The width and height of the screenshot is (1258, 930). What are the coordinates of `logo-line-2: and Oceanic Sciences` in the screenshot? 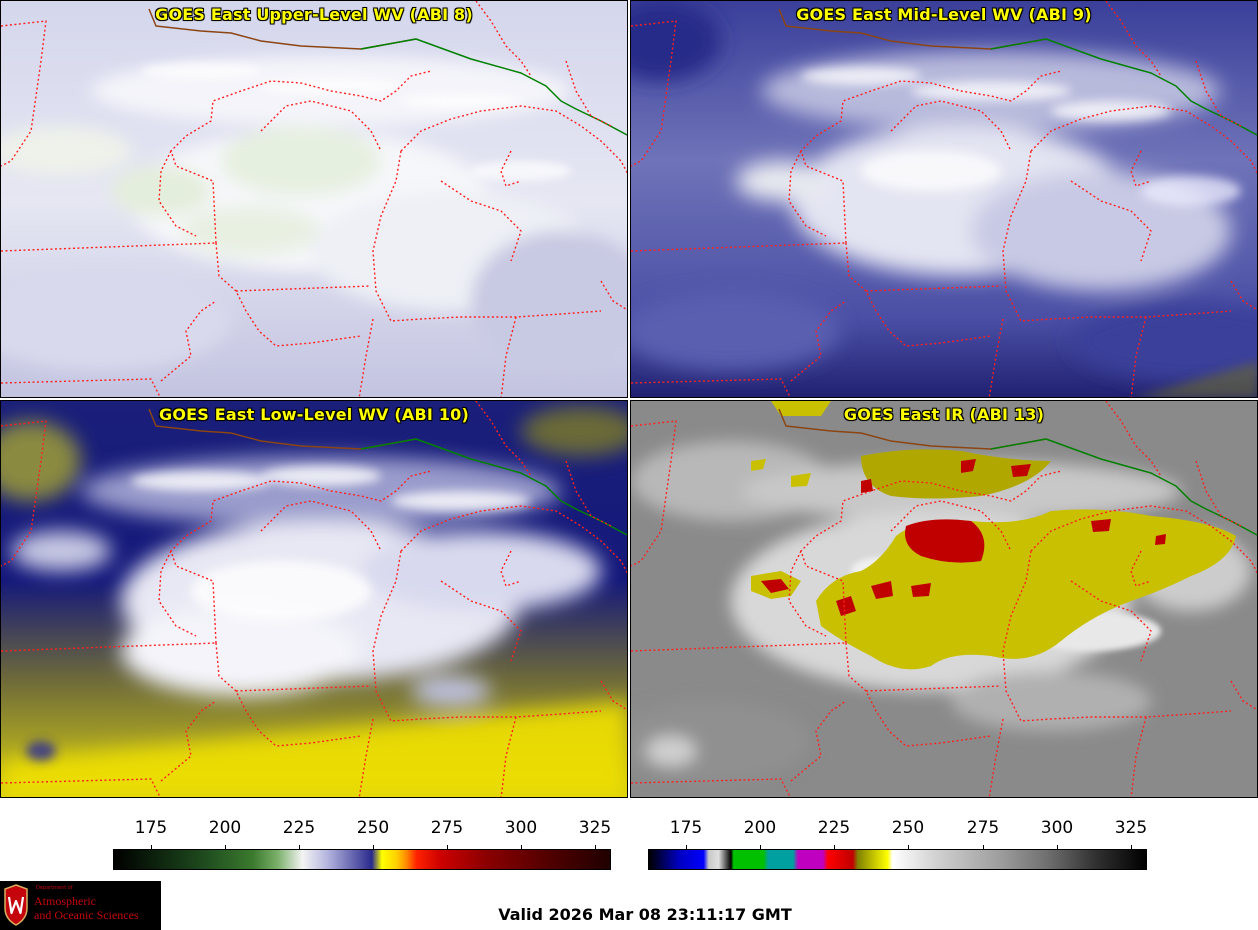 It's located at (86, 915).